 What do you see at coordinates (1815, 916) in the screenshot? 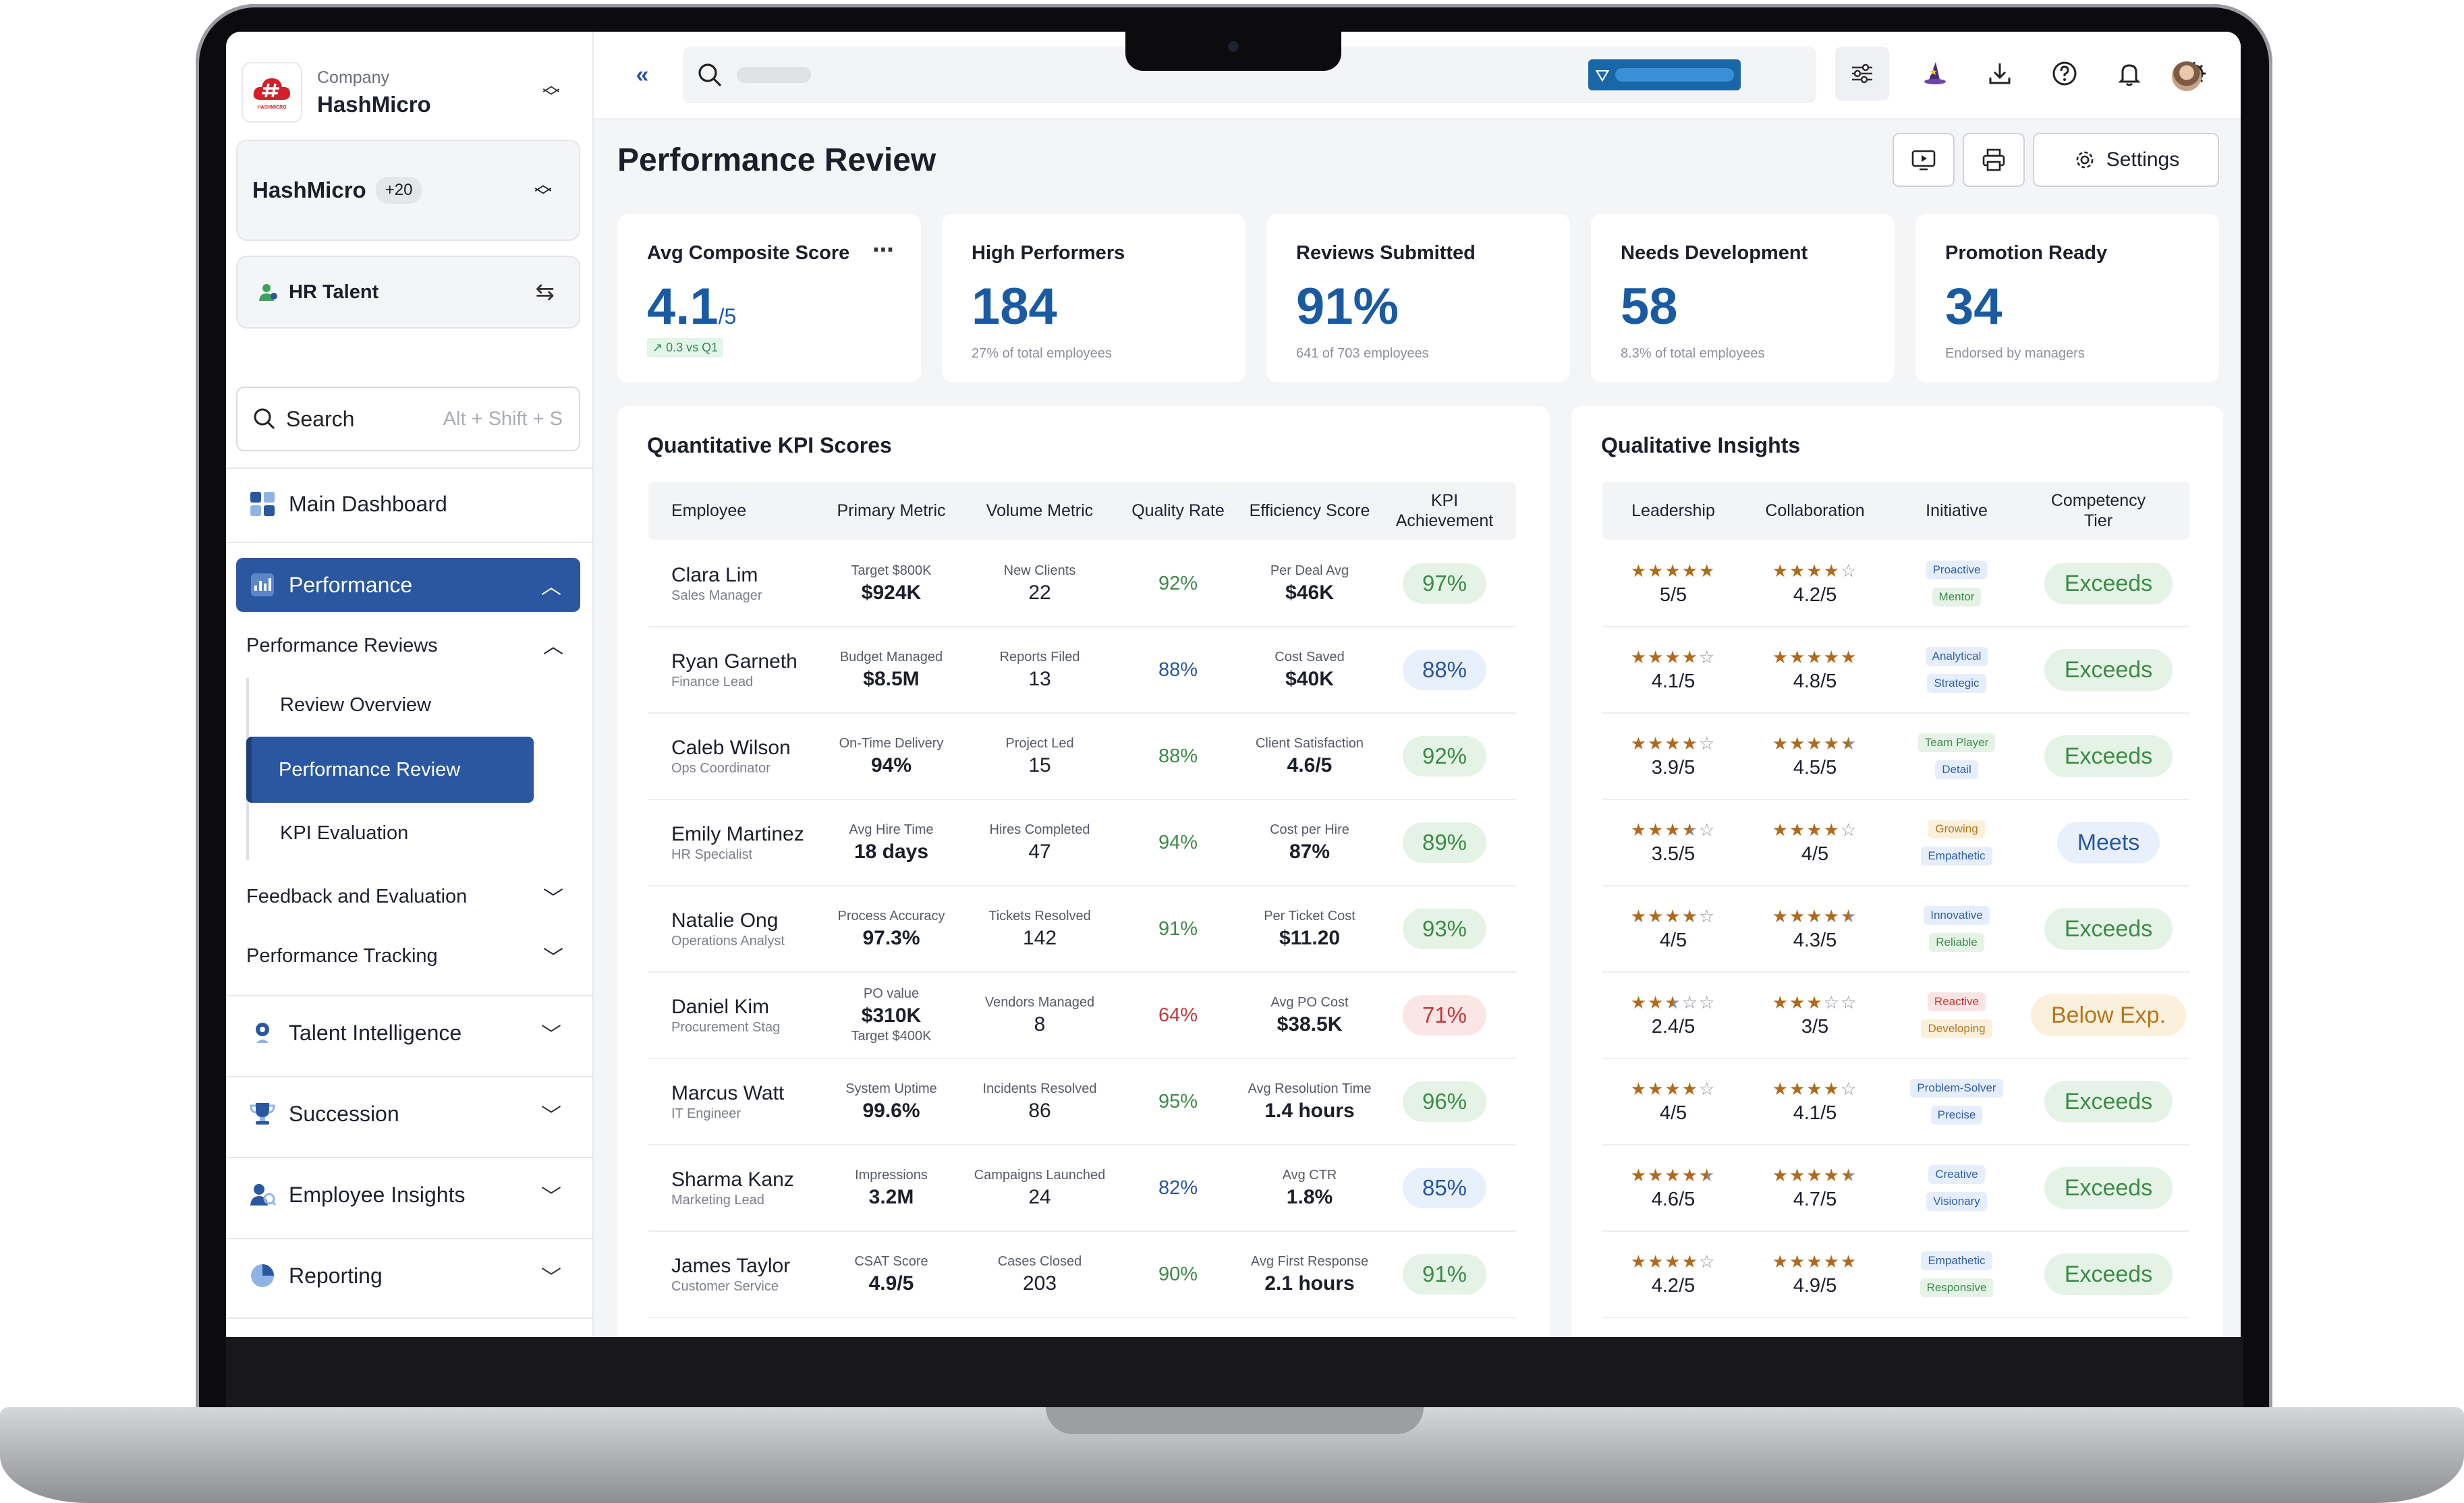
I see `collaboration-rating: ★★★★★` at bounding box center [1815, 916].